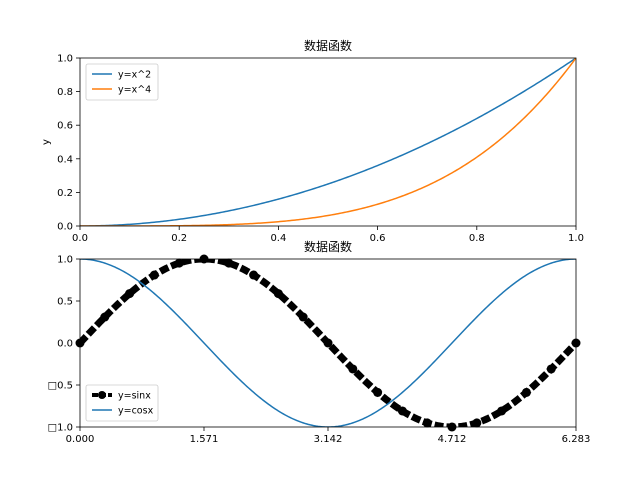 The image size is (640, 480). I want to click on y-tick-label: □1.0, so click(60, 428).